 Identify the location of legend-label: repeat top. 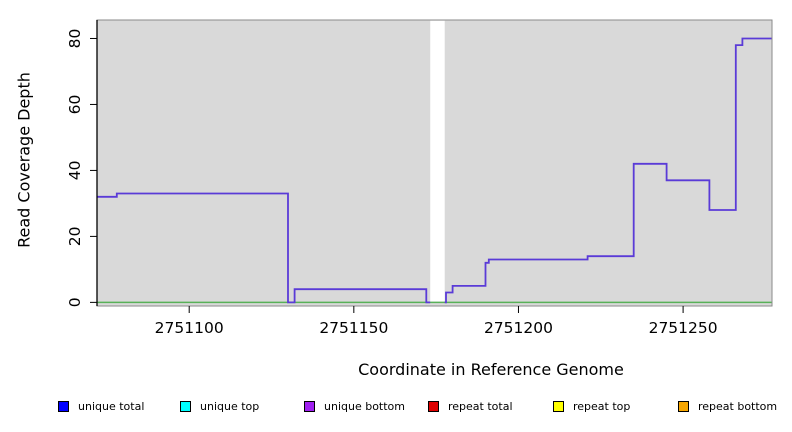
(602, 406).